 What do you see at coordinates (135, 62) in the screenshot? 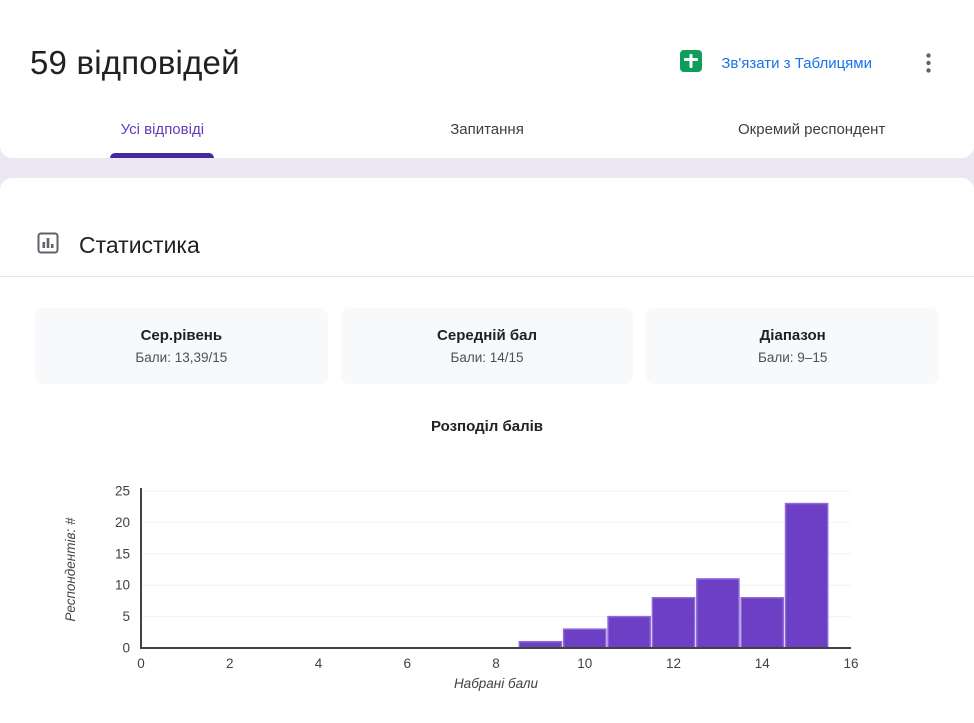
I see `responses-count-title: 59 відповідей` at bounding box center [135, 62].